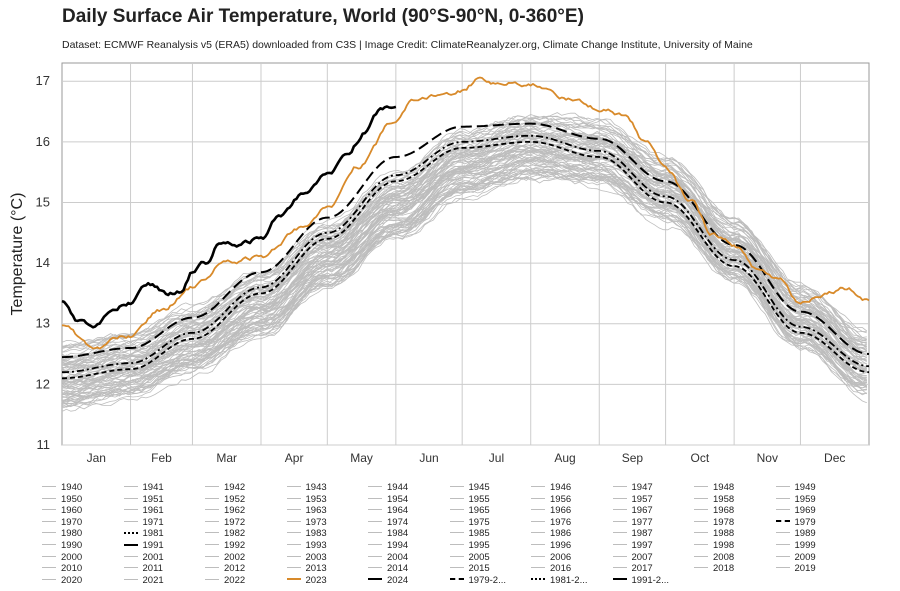 Image resolution: width=900 pixels, height=591 pixels. I want to click on legend-item: 2001, so click(143, 557).